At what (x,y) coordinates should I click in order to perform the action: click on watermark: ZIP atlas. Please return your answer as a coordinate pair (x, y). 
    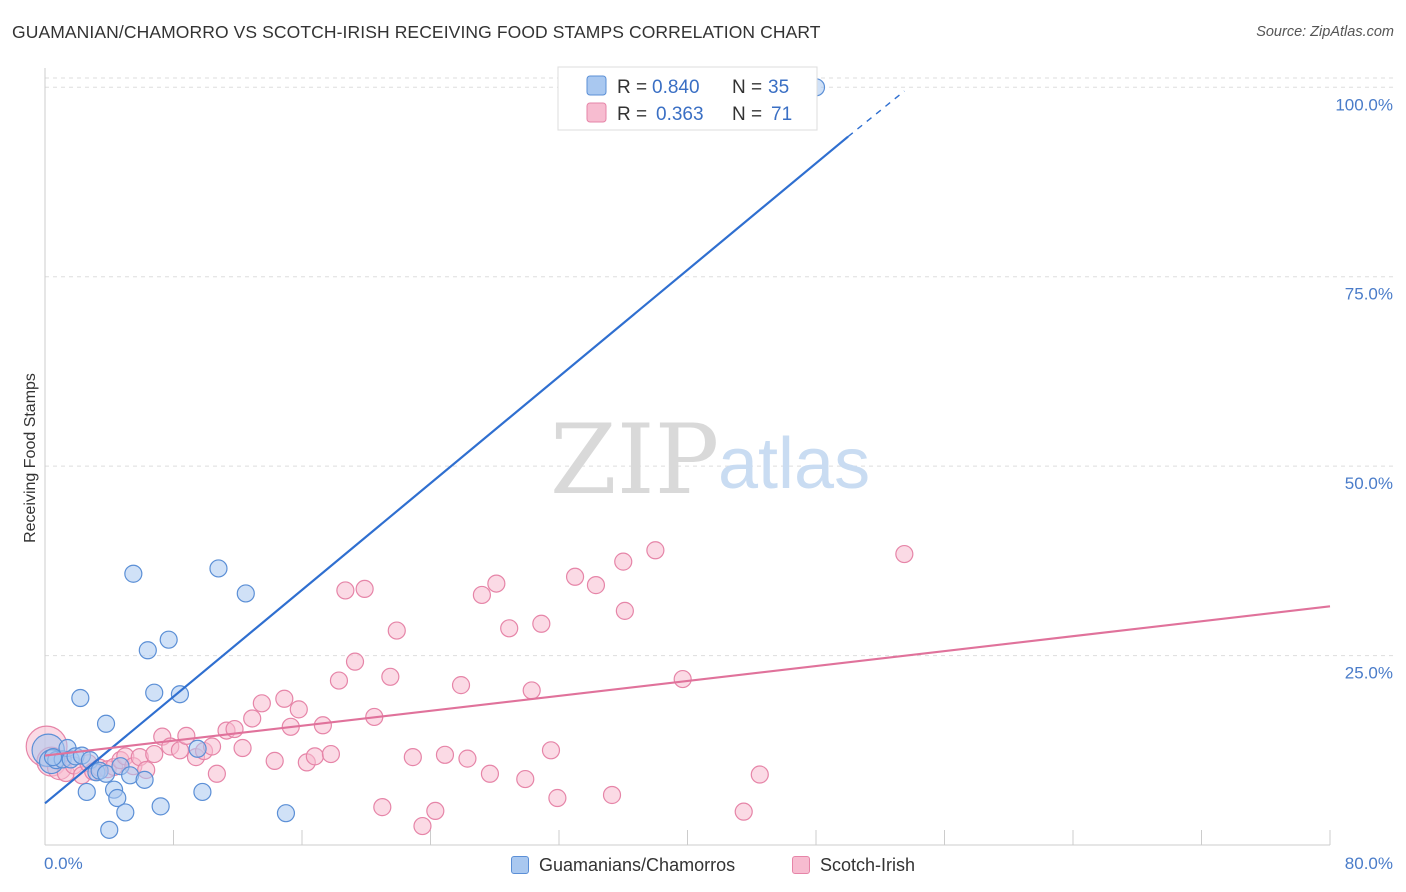
    Looking at the image, I should click on (710, 460).